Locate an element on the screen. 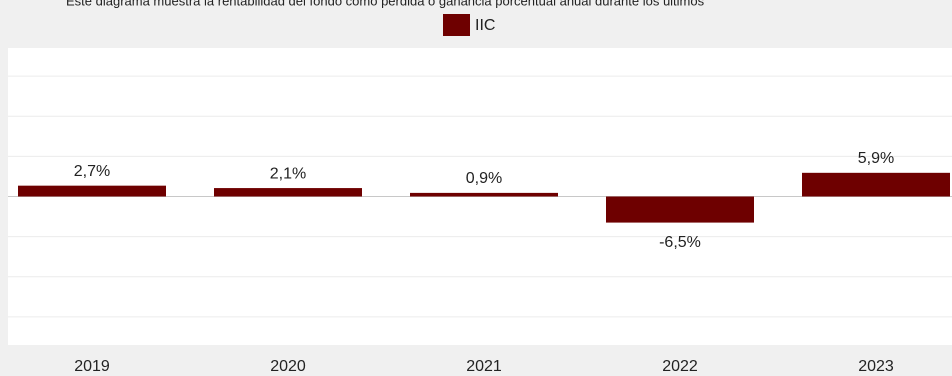 This screenshot has height=376, width=952. x-tick-label: 2023 is located at coordinates (876, 366).